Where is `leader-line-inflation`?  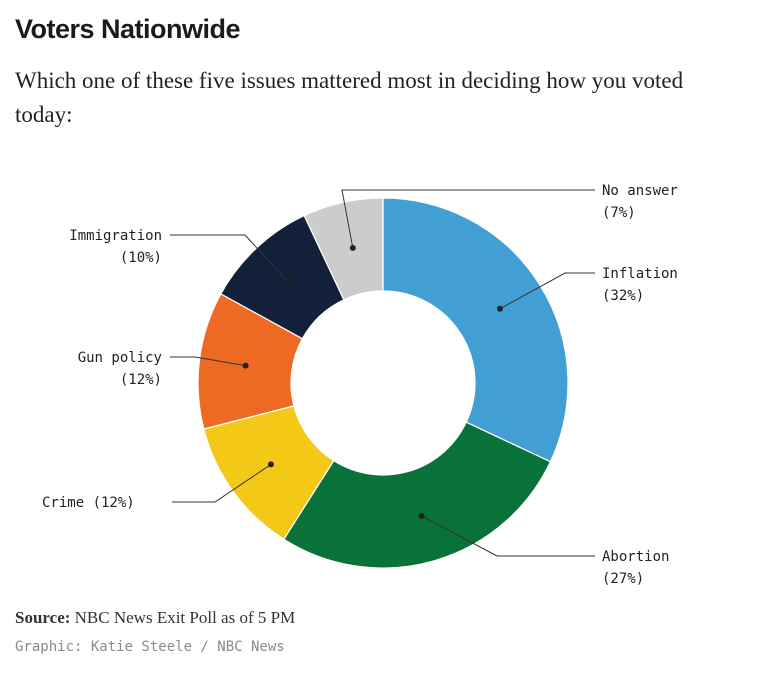
leader-line-inflation is located at coordinates (547, 291).